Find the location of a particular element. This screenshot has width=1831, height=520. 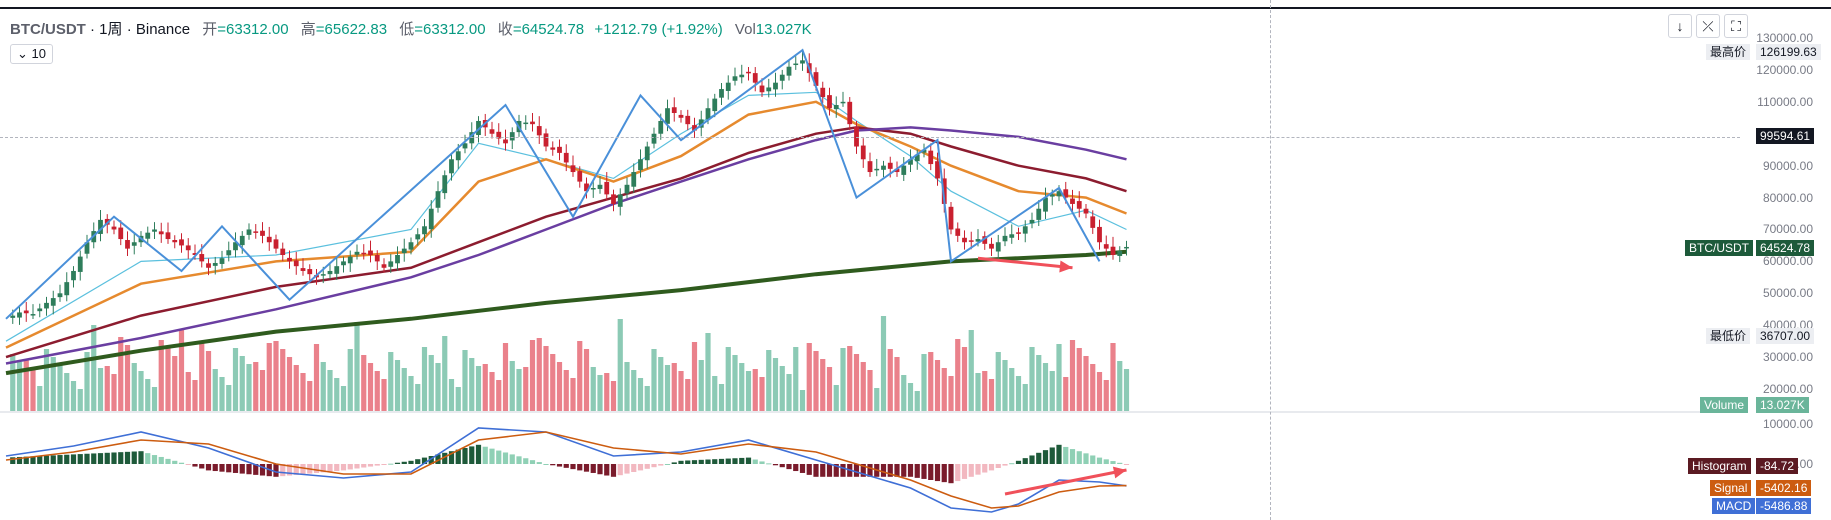

interval: 1周 is located at coordinates (111, 29).